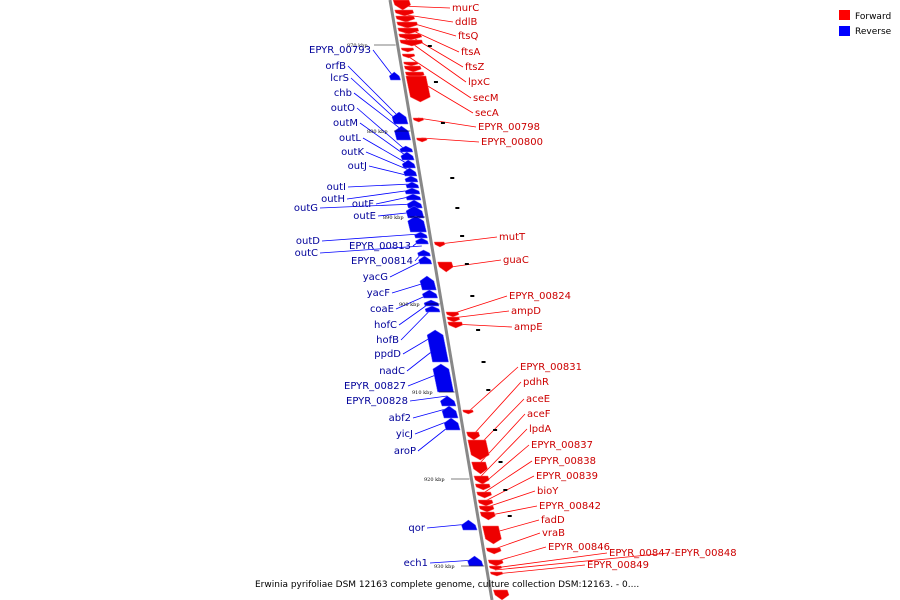  What do you see at coordinates (379, 293) in the screenshot?
I see `gene-label-yacf: yacF` at bounding box center [379, 293].